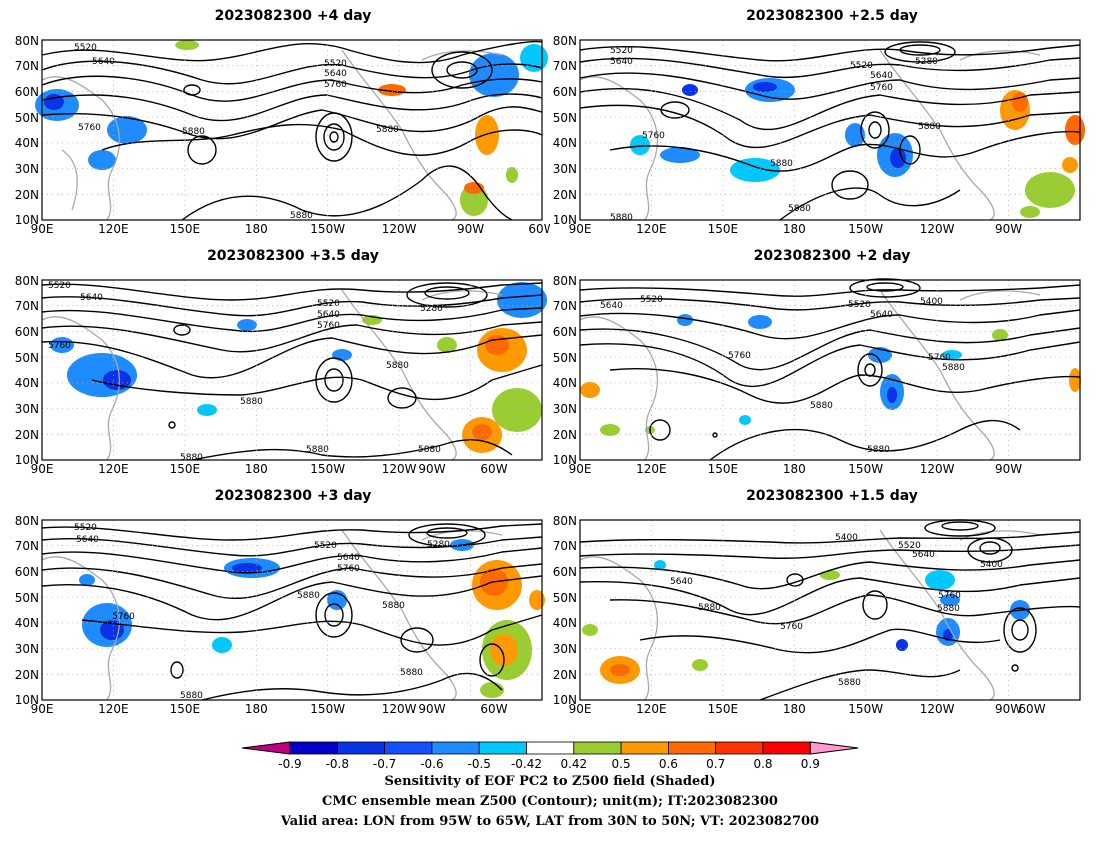  Describe the element at coordinates (810, 375) in the screenshot. I see `coastlines` at that location.